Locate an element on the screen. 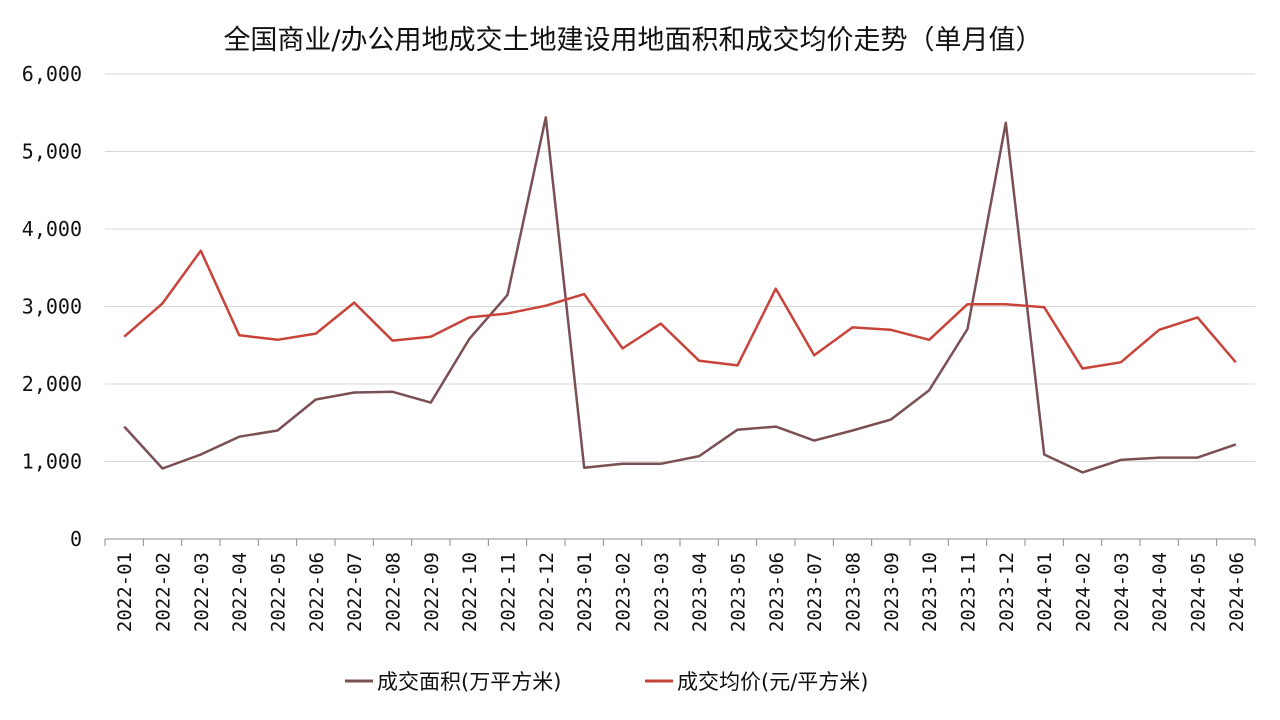 The image size is (1280, 720). y-axis-labels: 0 1,000 2,000 3,000 4,000 5,000 6,000 is located at coordinates (52, 306).